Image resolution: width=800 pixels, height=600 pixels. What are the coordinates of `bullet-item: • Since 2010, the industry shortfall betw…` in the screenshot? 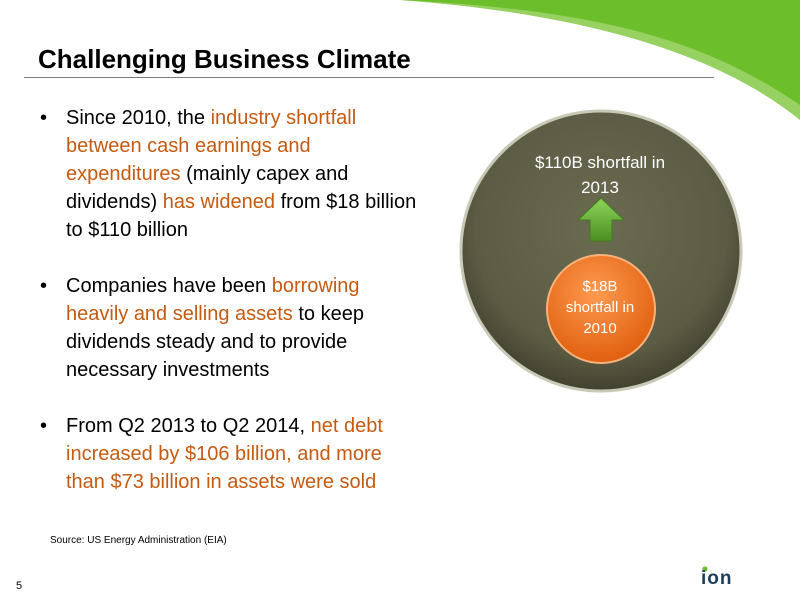 It's located at (228, 174).